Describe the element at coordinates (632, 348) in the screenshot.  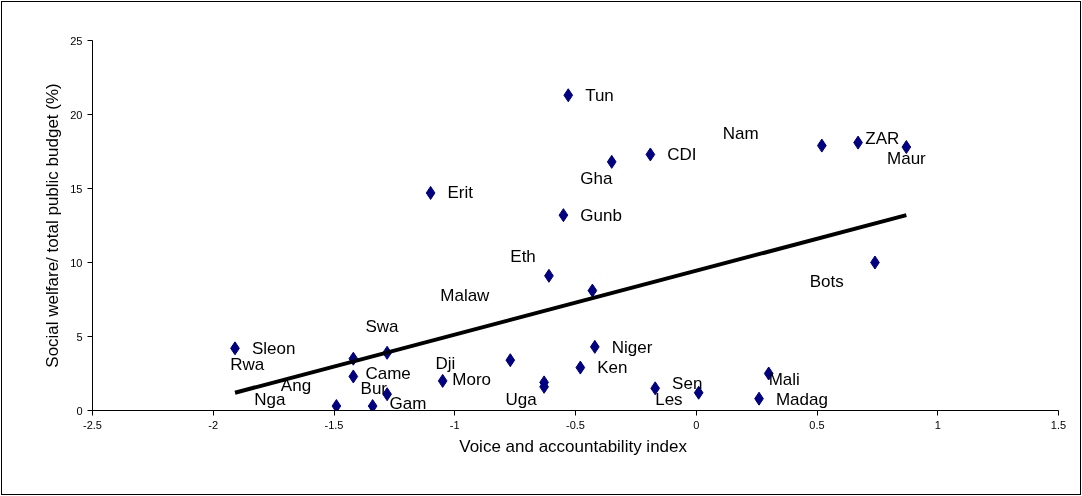
I see `annotation: Niger` at that location.